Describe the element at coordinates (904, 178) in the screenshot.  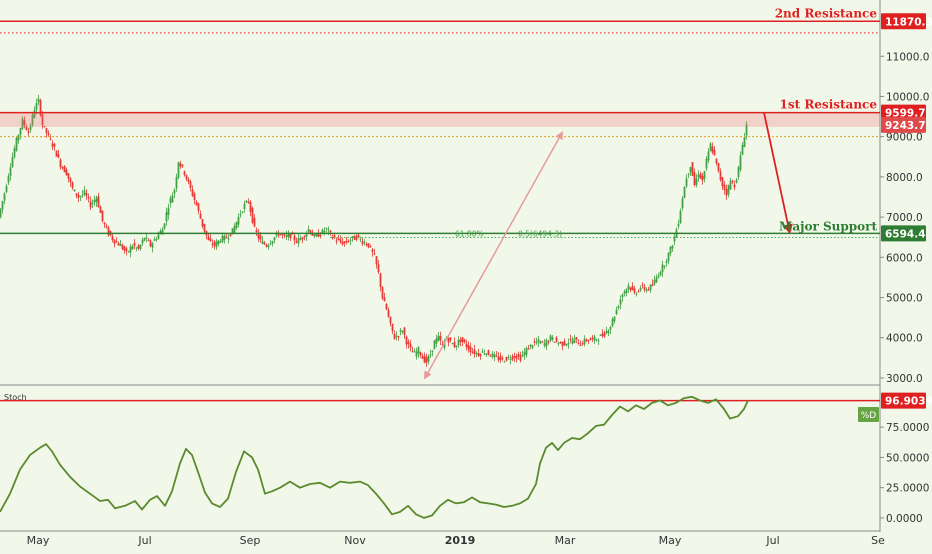
I see `y-tick-label: 8000.0` at that location.